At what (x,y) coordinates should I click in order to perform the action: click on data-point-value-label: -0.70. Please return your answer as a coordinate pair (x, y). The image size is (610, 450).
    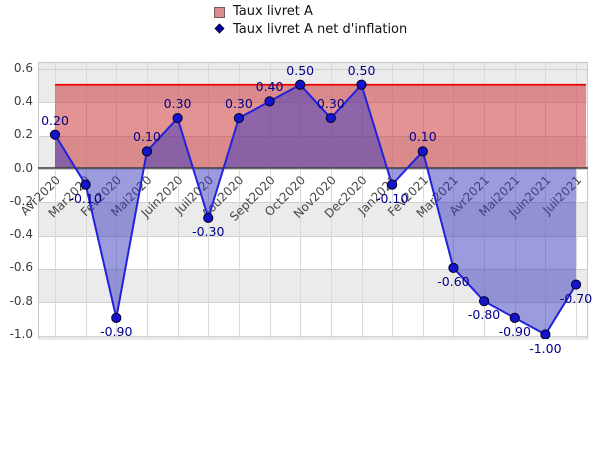
    Looking at the image, I should click on (576, 298).